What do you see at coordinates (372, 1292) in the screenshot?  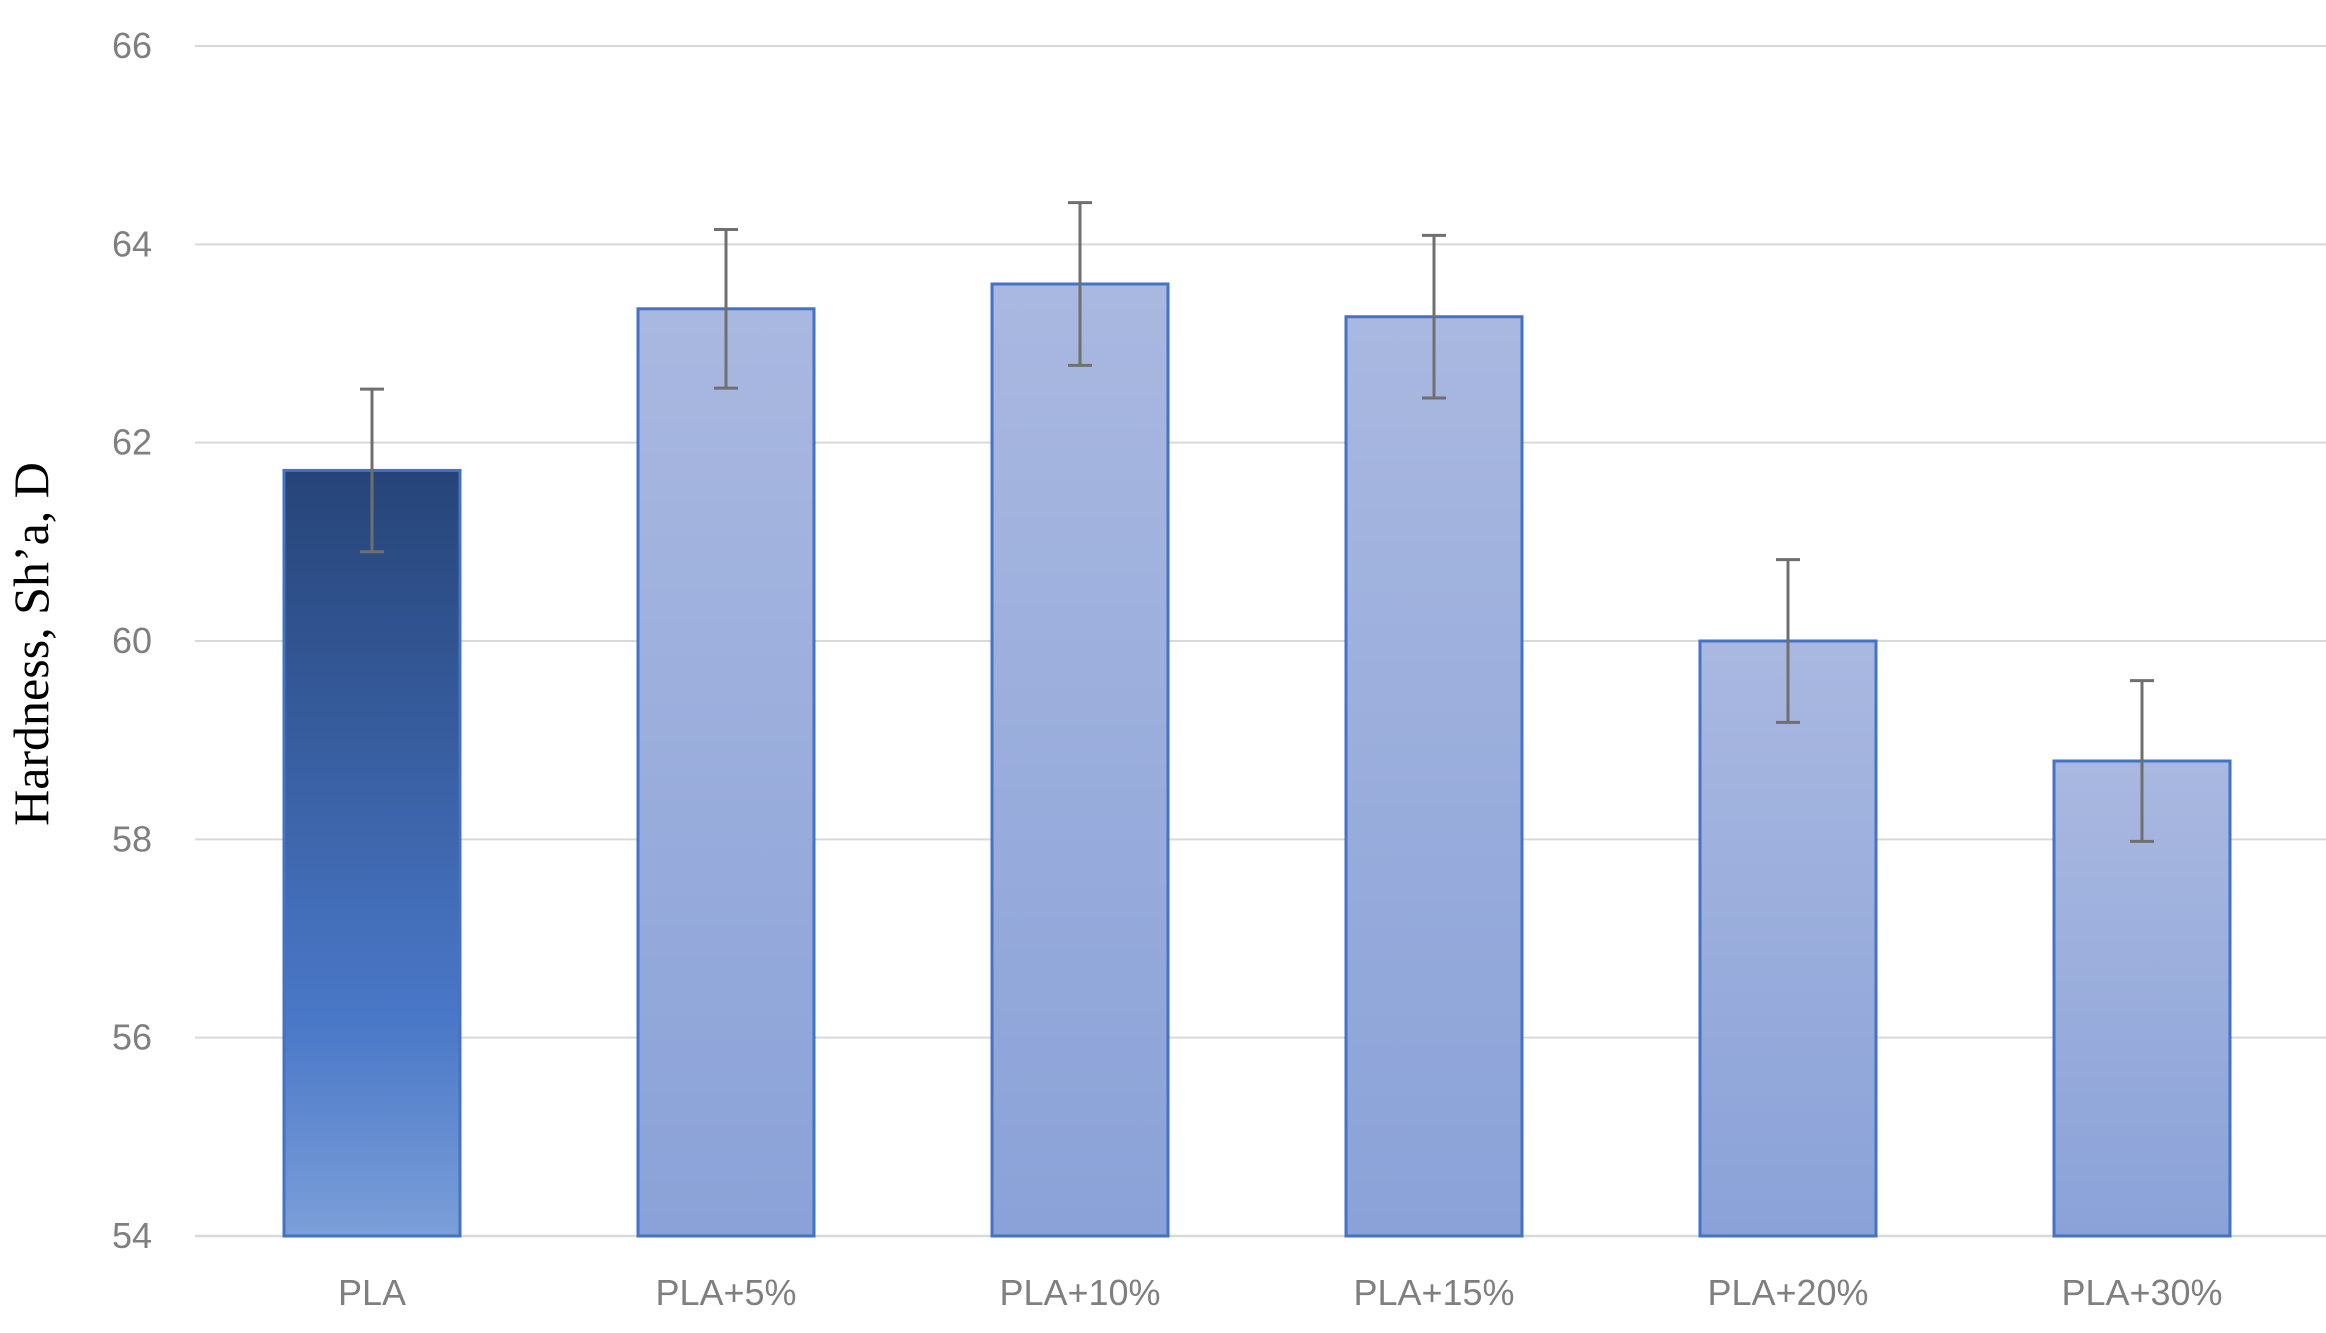 I see `x-tick-label: PLA` at bounding box center [372, 1292].